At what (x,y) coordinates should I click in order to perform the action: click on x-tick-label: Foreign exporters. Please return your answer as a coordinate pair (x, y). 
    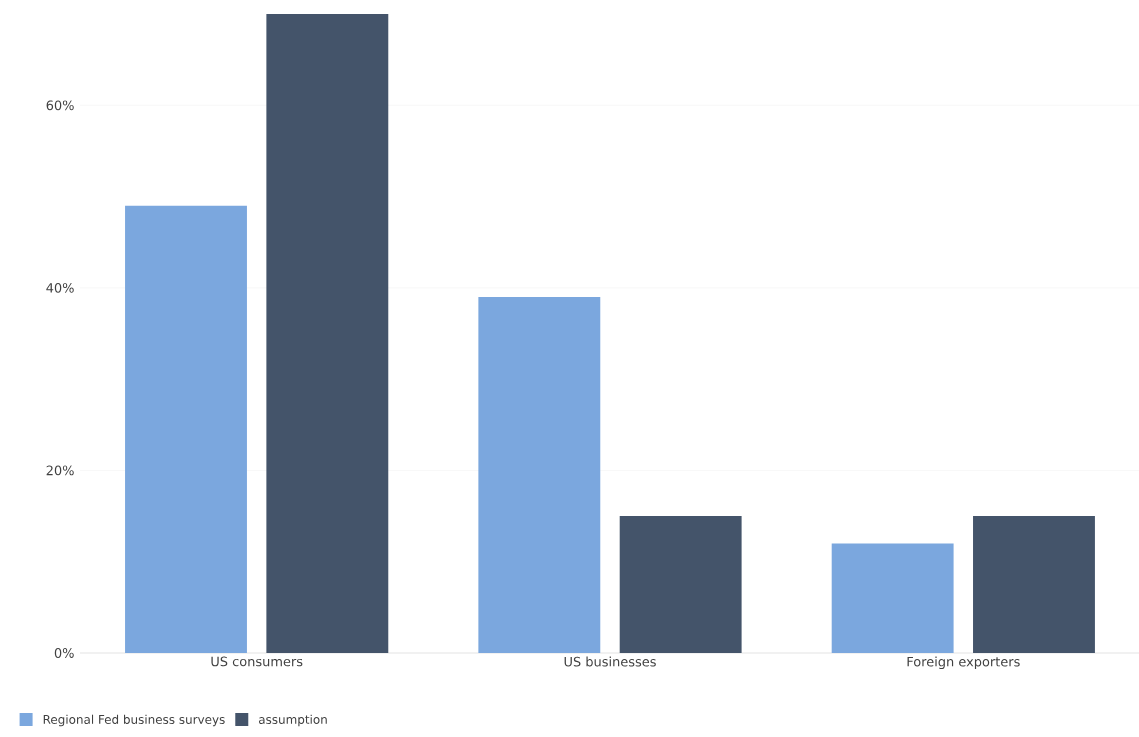
    Looking at the image, I should click on (963, 663).